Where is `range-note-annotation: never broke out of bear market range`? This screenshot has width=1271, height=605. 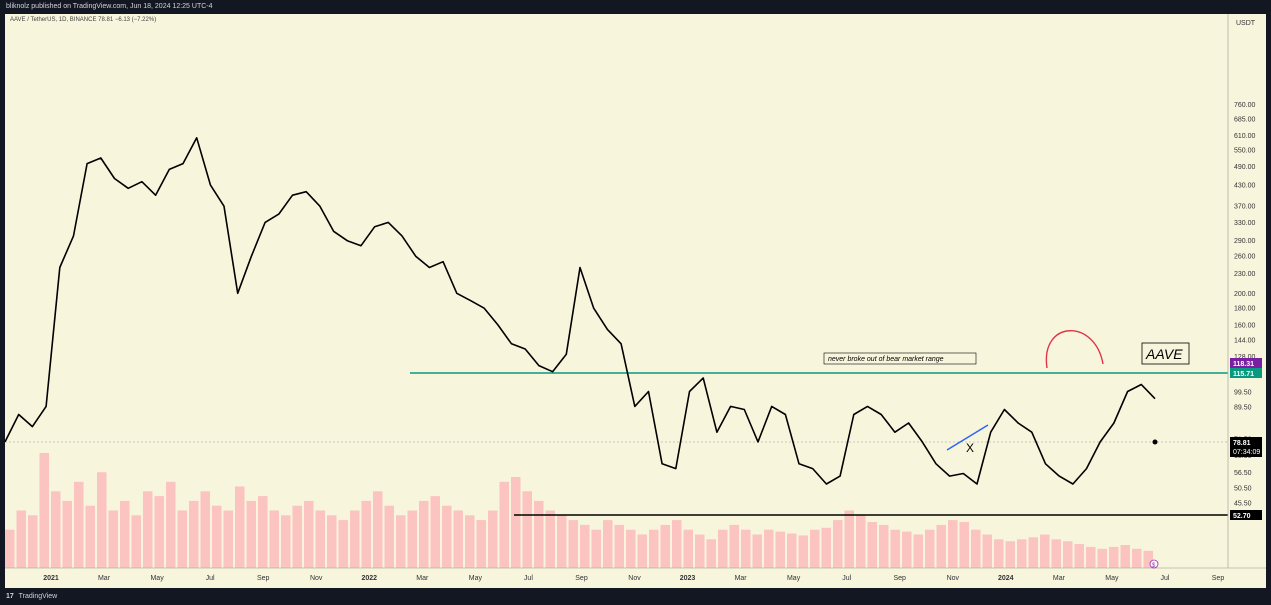 range-note-annotation: never broke out of bear market range is located at coordinates (900, 358).